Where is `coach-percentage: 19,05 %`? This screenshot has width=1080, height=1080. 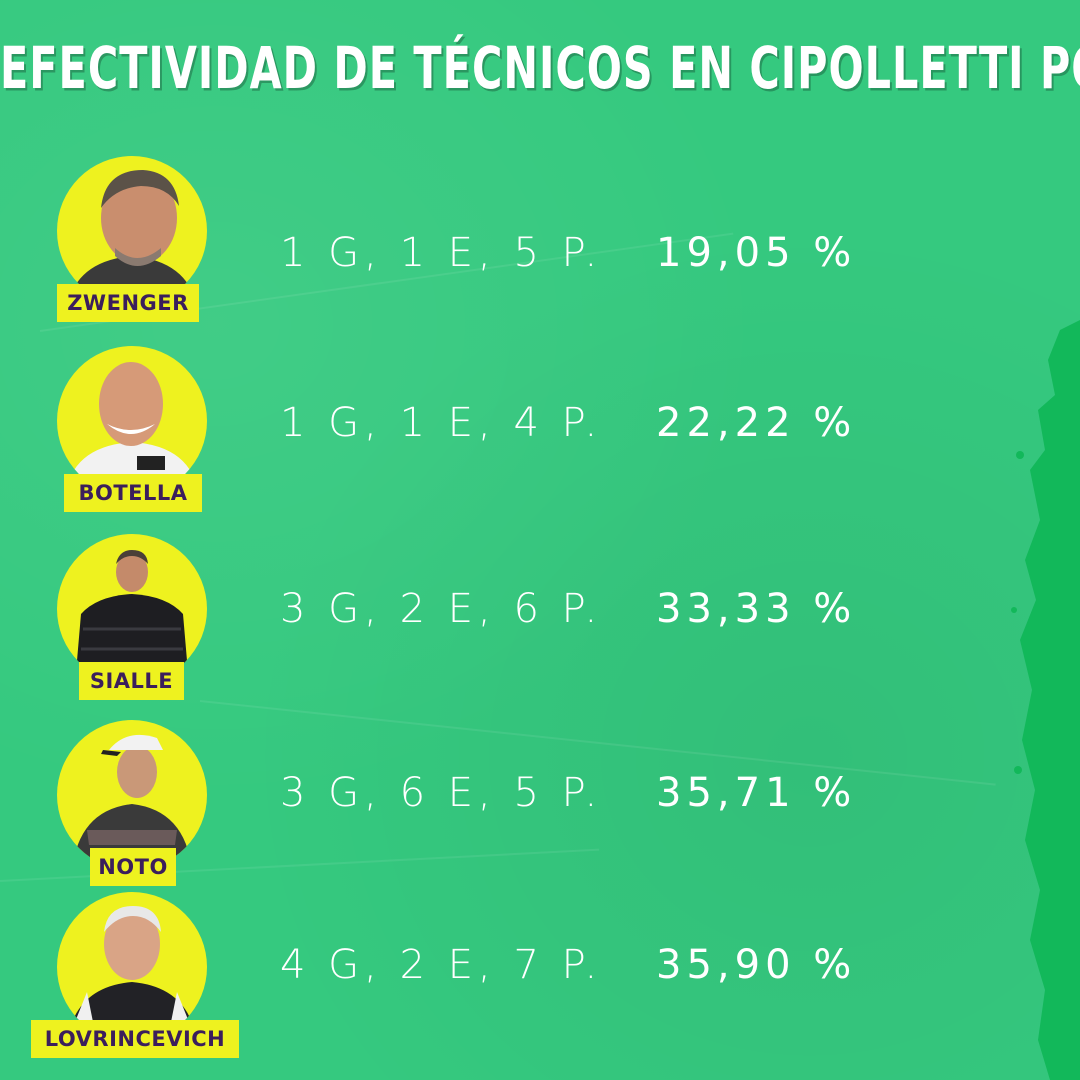
coach-percentage: 19,05 % is located at coordinates (756, 253).